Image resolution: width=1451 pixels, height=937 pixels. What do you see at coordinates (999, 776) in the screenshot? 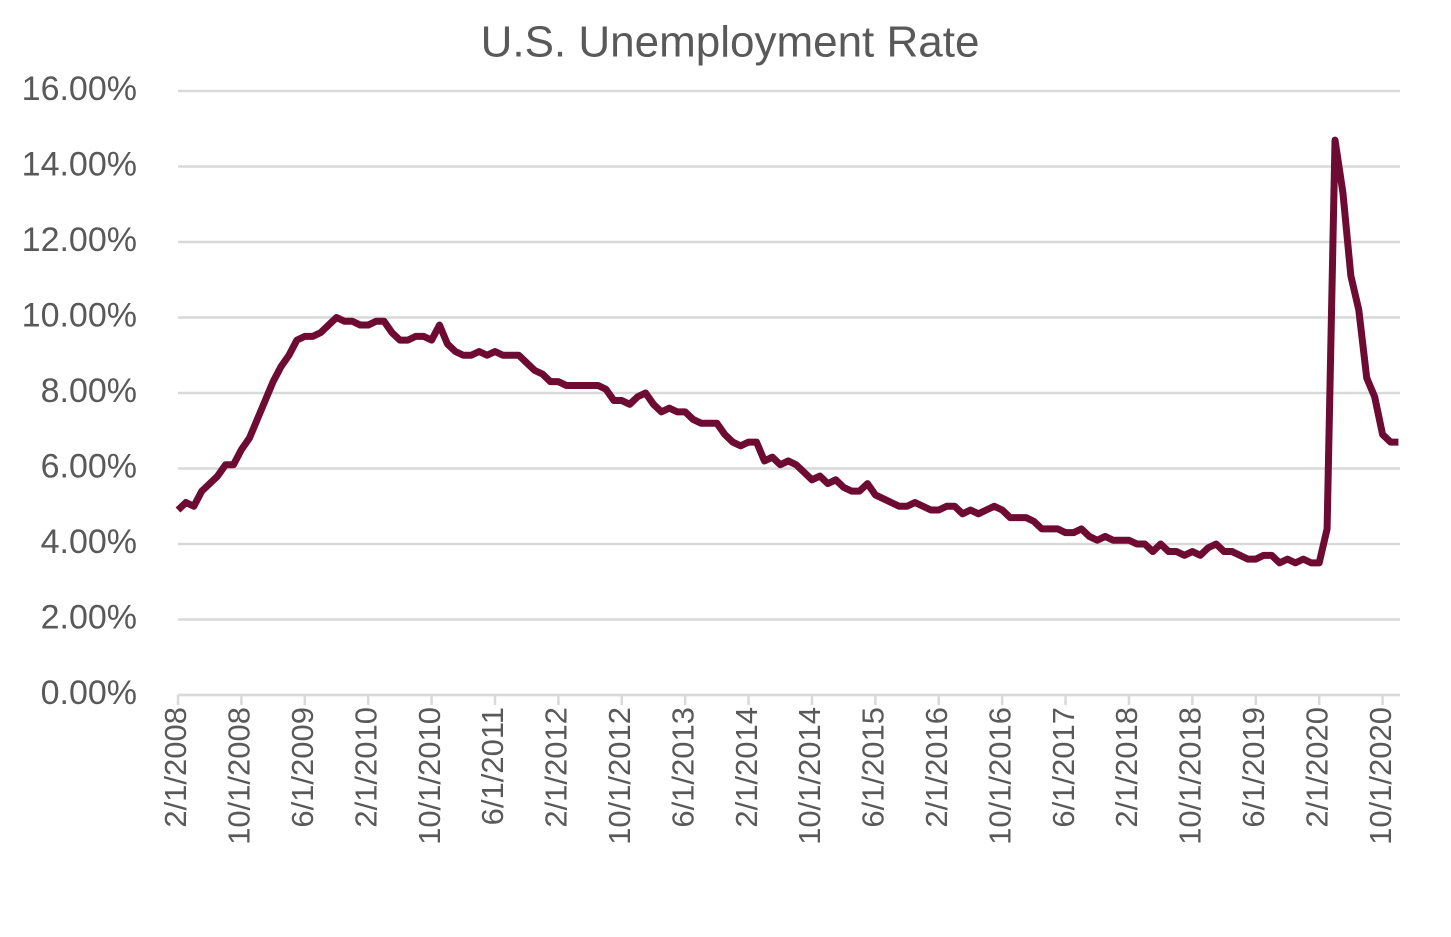
I see `x-tick-label: 10/1/2016` at bounding box center [999, 776].